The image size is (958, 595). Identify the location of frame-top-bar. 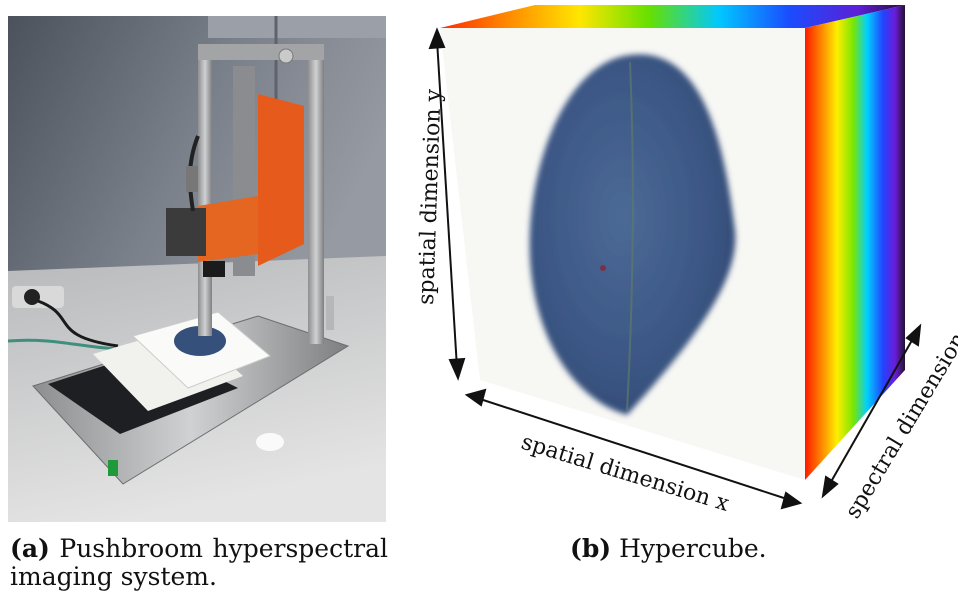
(261, 52).